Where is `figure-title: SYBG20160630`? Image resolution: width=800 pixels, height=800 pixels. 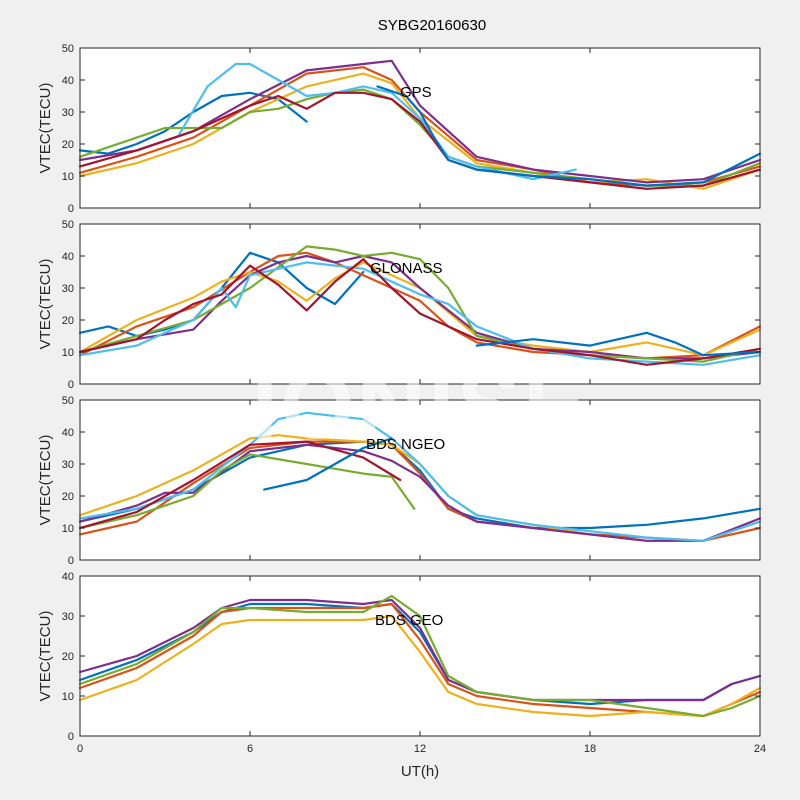 figure-title: SYBG20160630 is located at coordinates (432, 25).